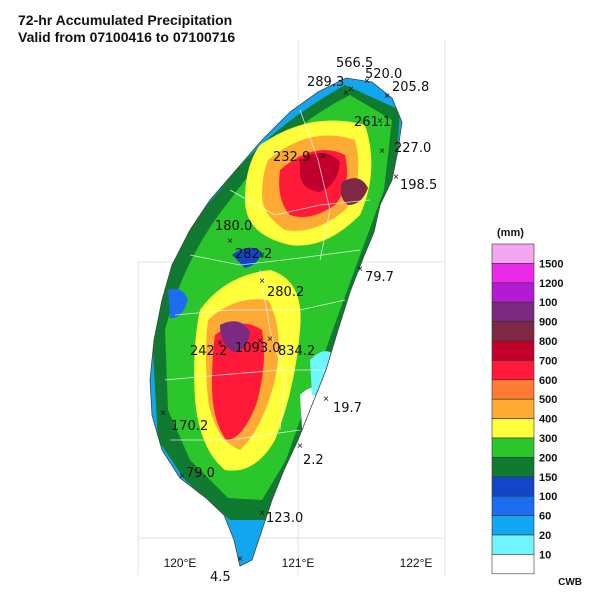 The height and width of the screenshot is (600, 600). Describe the element at coordinates (548, 361) in the screenshot. I see `legend-label: 700` at that location.